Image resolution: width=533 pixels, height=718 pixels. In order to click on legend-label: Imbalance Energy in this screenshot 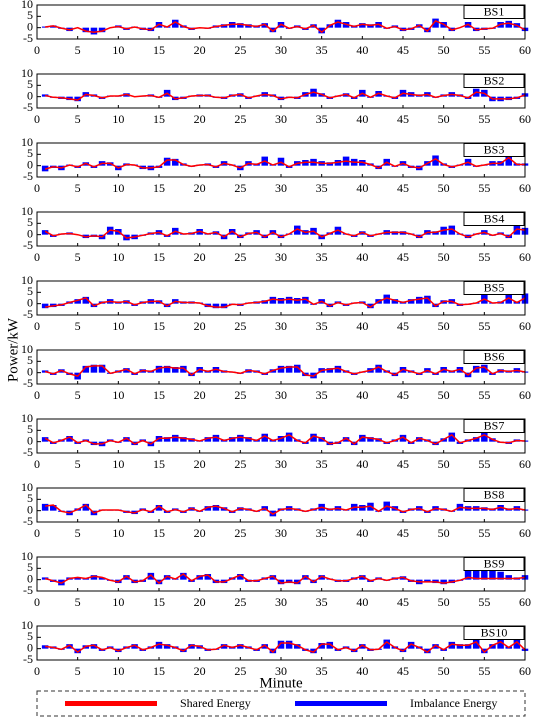, I will do `click(453, 703)`.